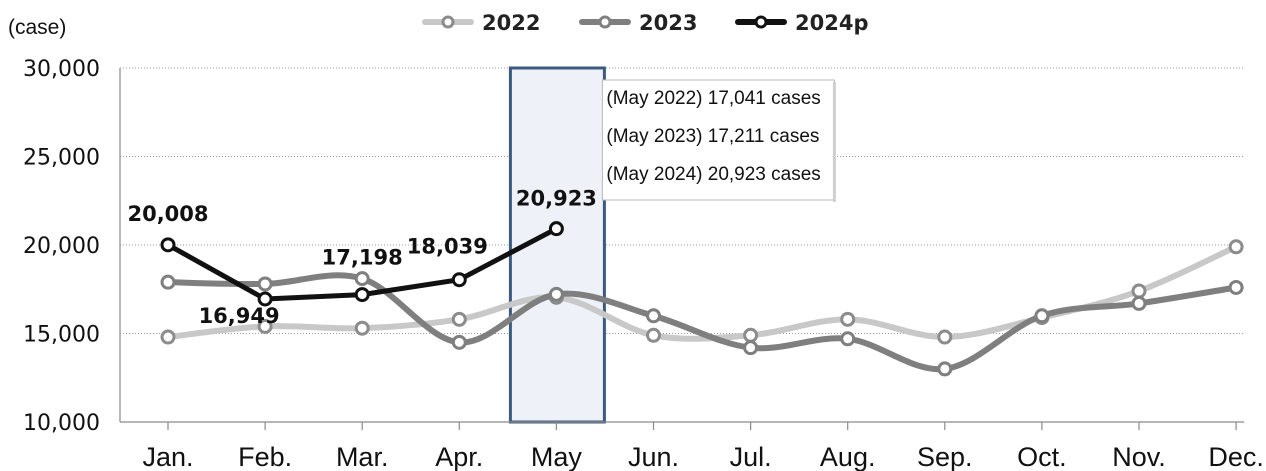 The image size is (1266, 471). I want to click on y-tick-label: 30,000, so click(61, 69).